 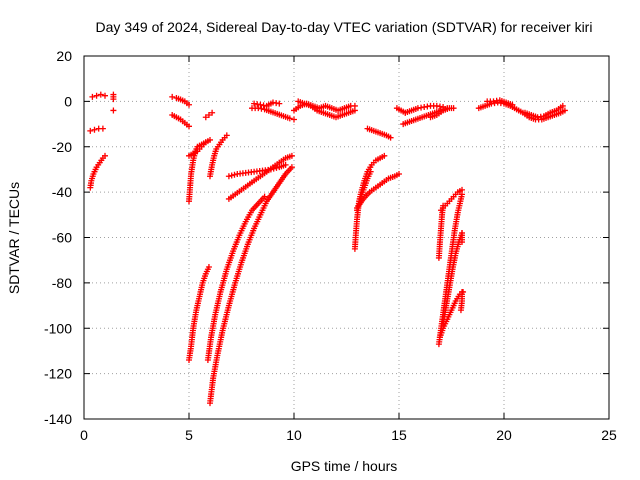 What do you see at coordinates (58, 374) in the screenshot?
I see `y-tick-label: -120` at bounding box center [58, 374].